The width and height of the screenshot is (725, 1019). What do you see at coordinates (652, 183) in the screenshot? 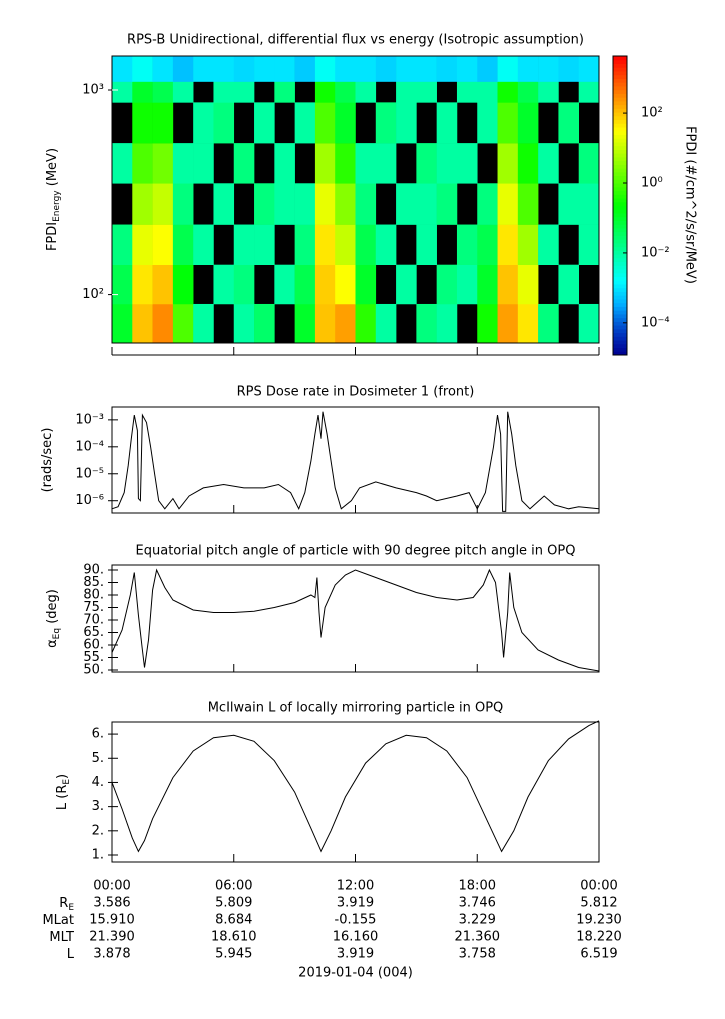
I see `colorbar-tick-label: 10⁰` at bounding box center [652, 183].